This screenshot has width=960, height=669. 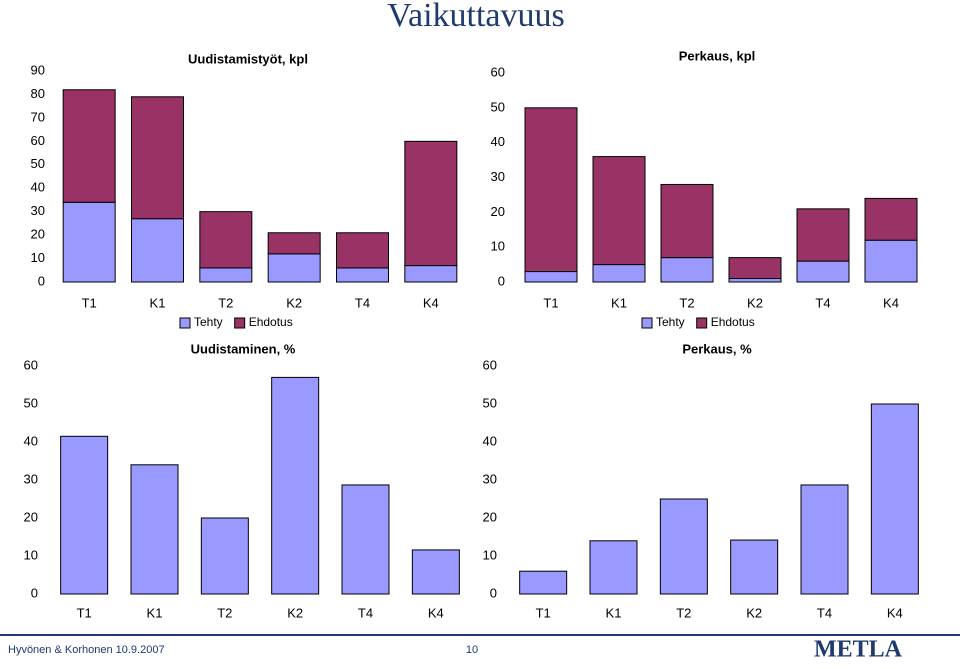 I want to click on page-number: 10, so click(x=472, y=650).